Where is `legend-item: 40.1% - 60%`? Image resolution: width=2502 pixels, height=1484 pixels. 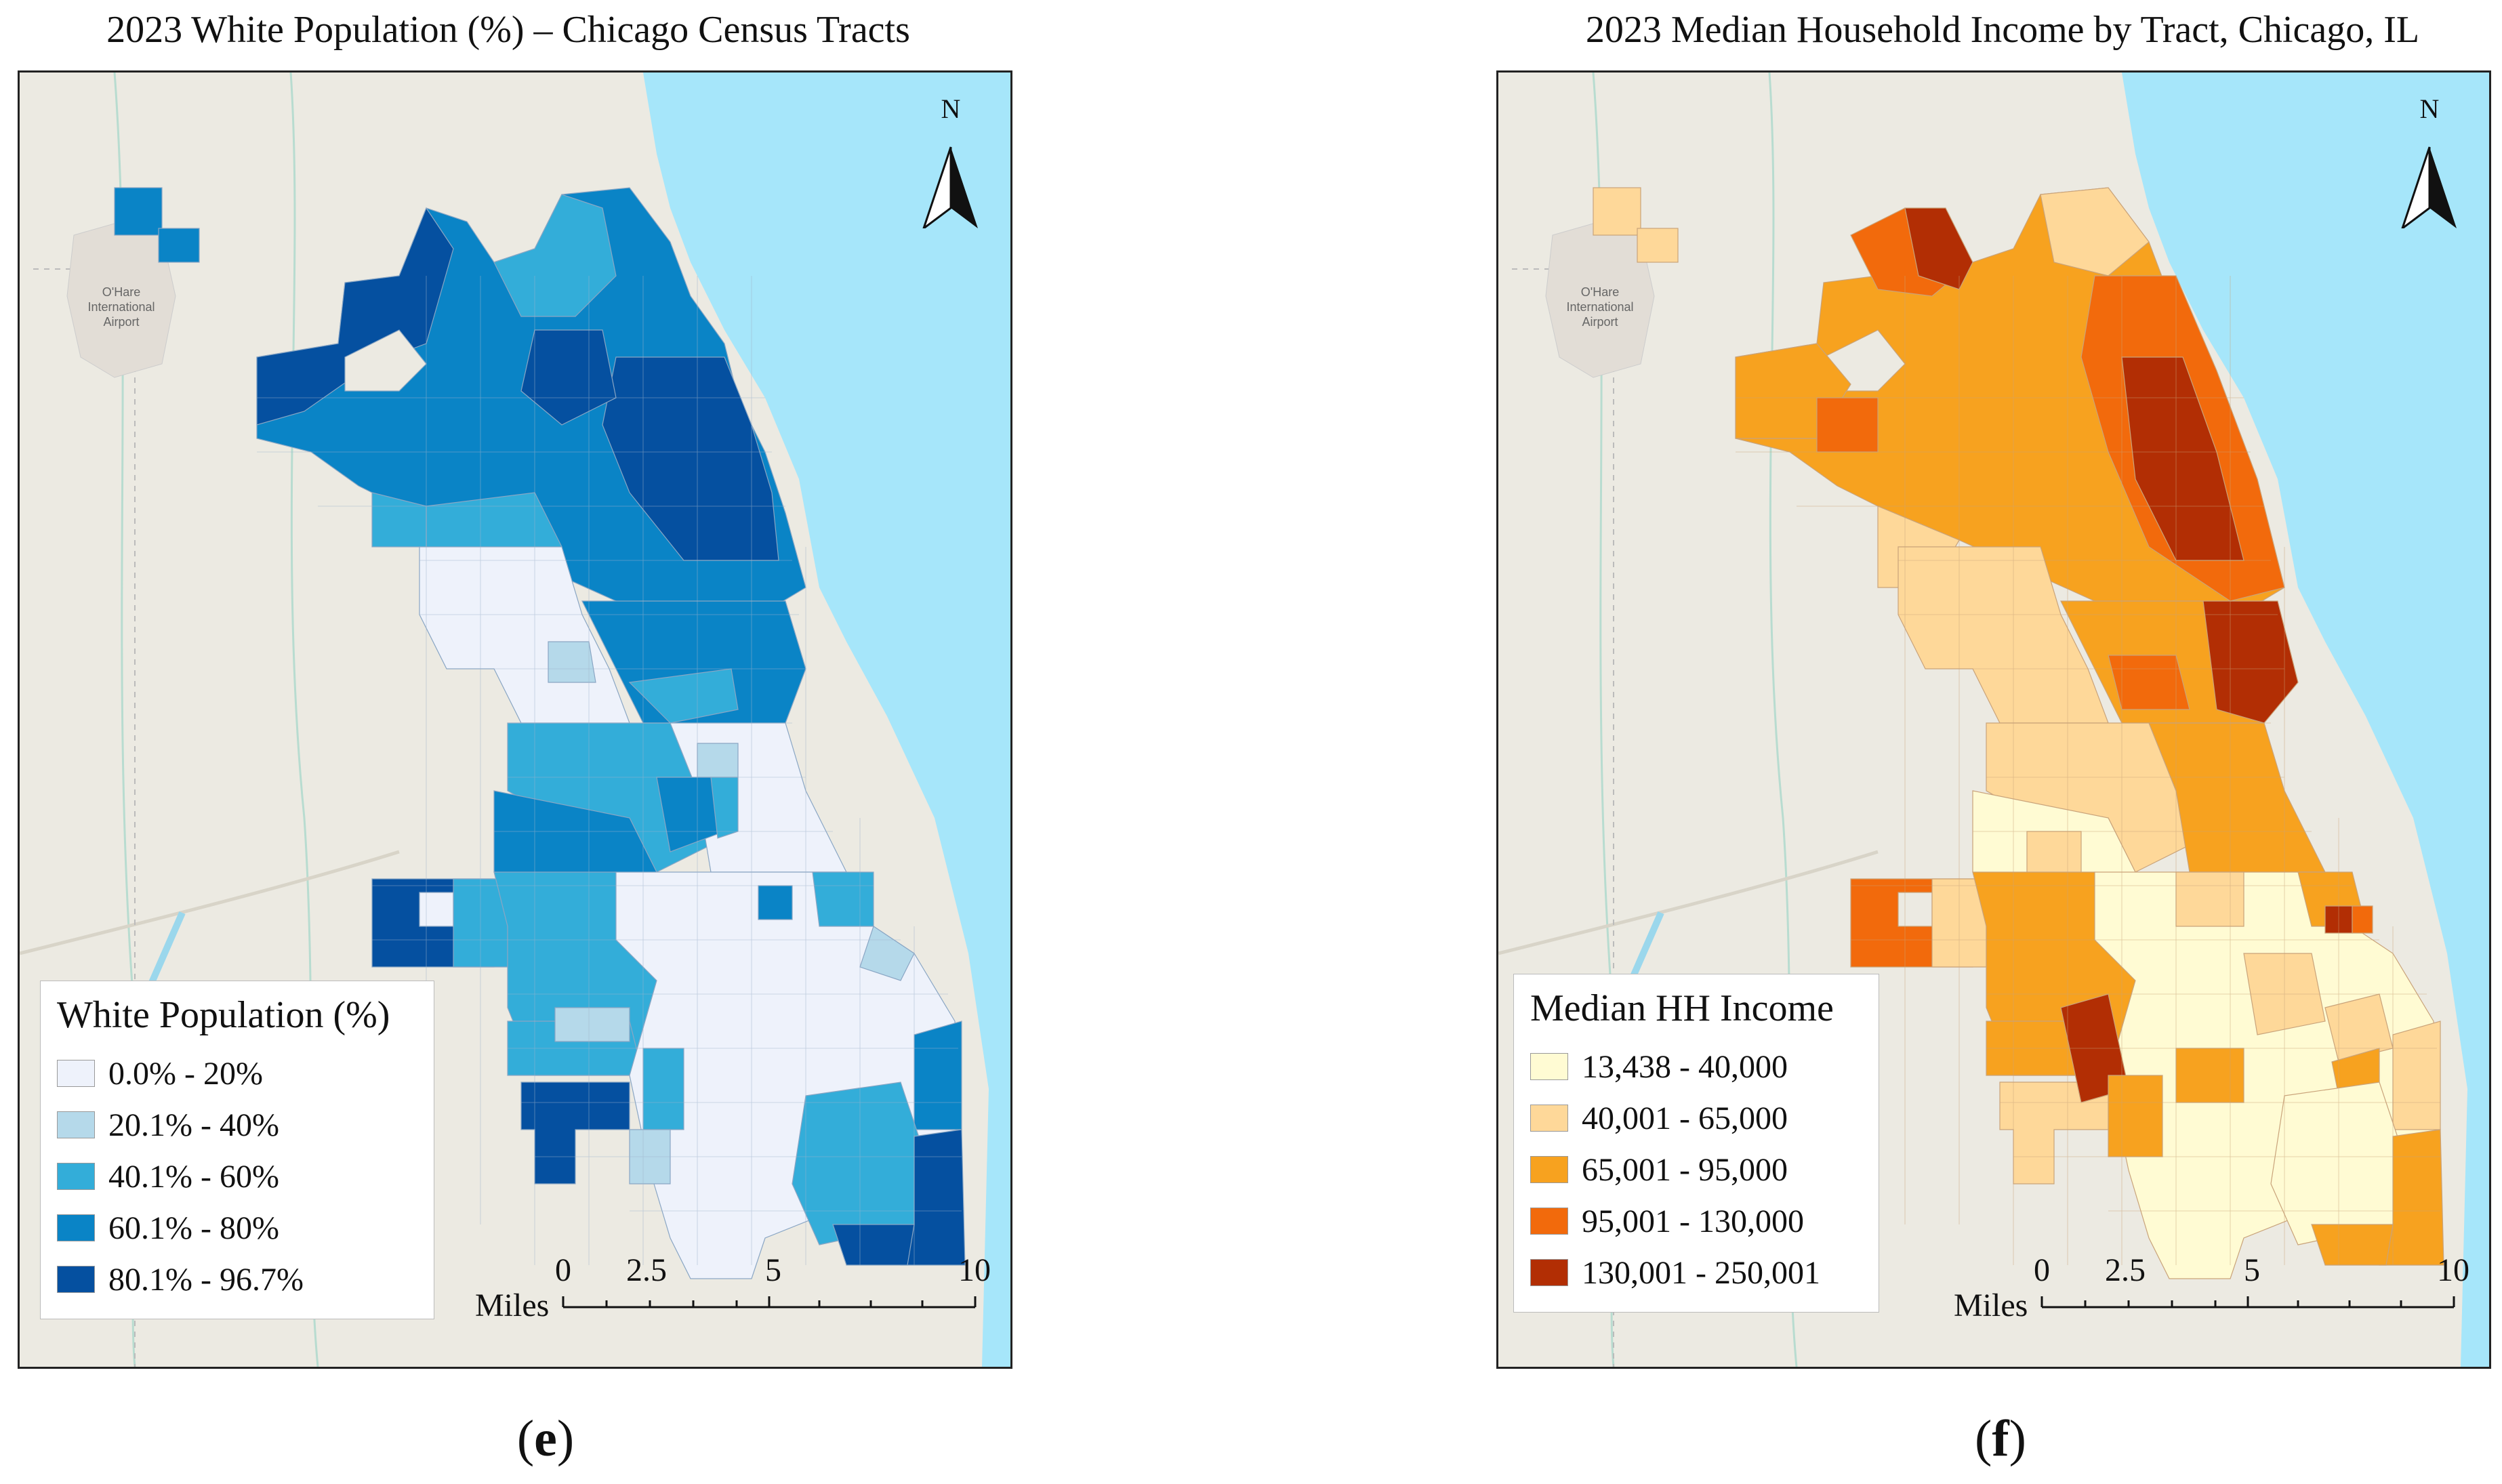
legend-item: 40.1% - 60% is located at coordinates (237, 1176).